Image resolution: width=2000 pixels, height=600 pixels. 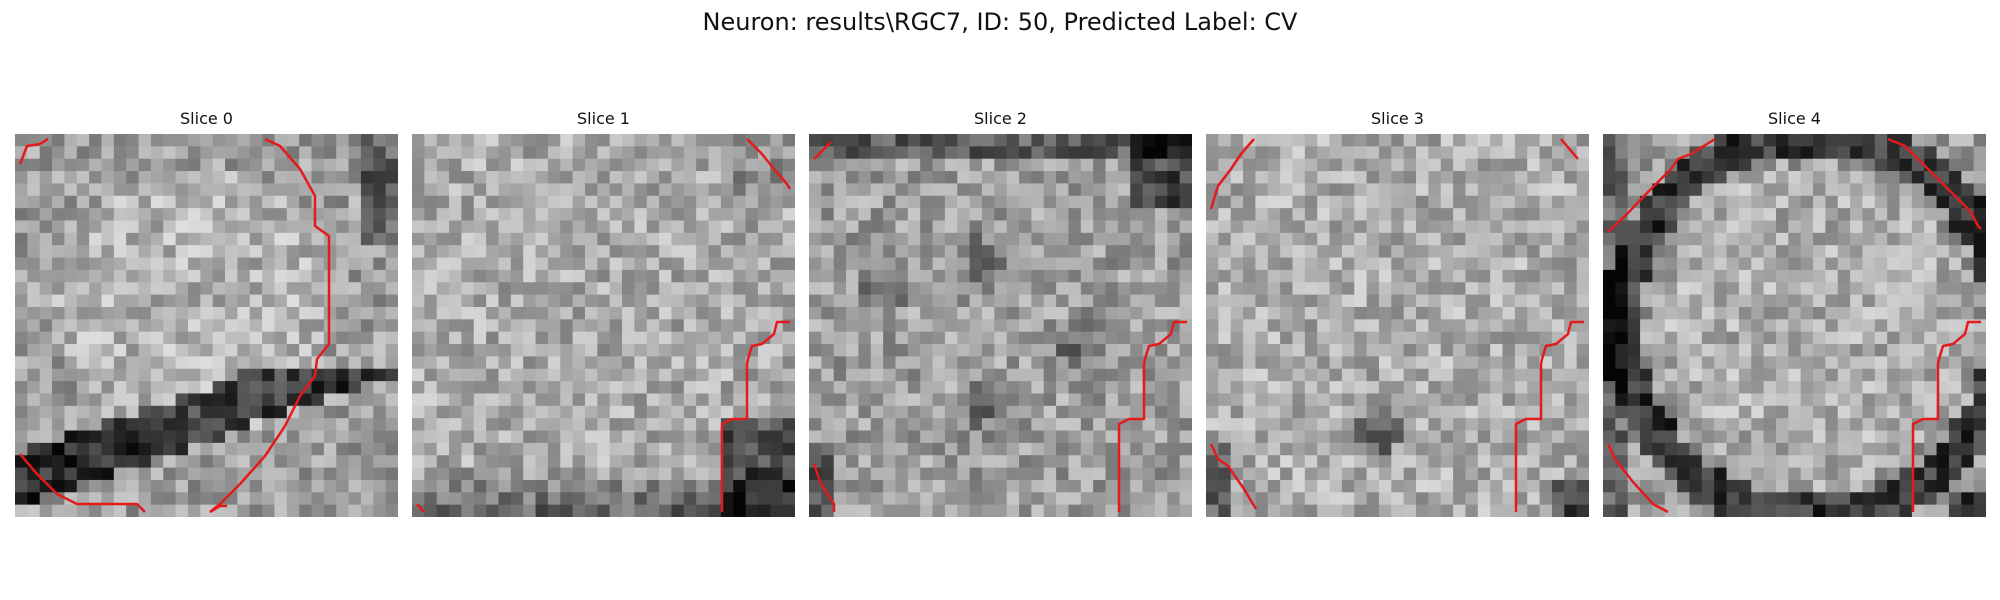 What do you see at coordinates (1397, 118) in the screenshot?
I see `slice-title: Slice 3` at bounding box center [1397, 118].